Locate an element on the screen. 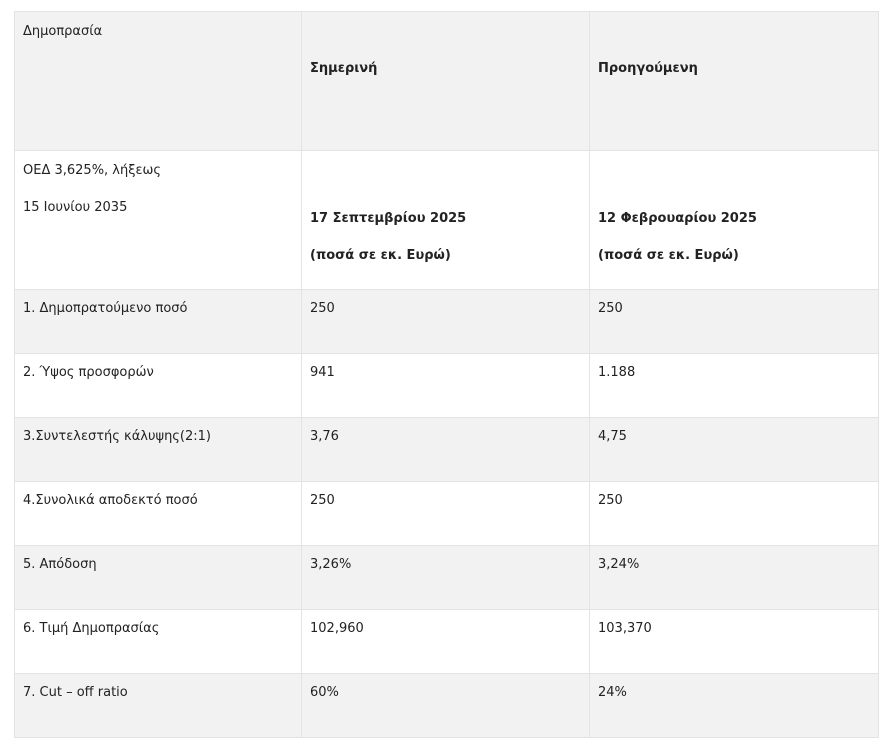  header-previous-cell: Προηγούμενη is located at coordinates (734, 81).